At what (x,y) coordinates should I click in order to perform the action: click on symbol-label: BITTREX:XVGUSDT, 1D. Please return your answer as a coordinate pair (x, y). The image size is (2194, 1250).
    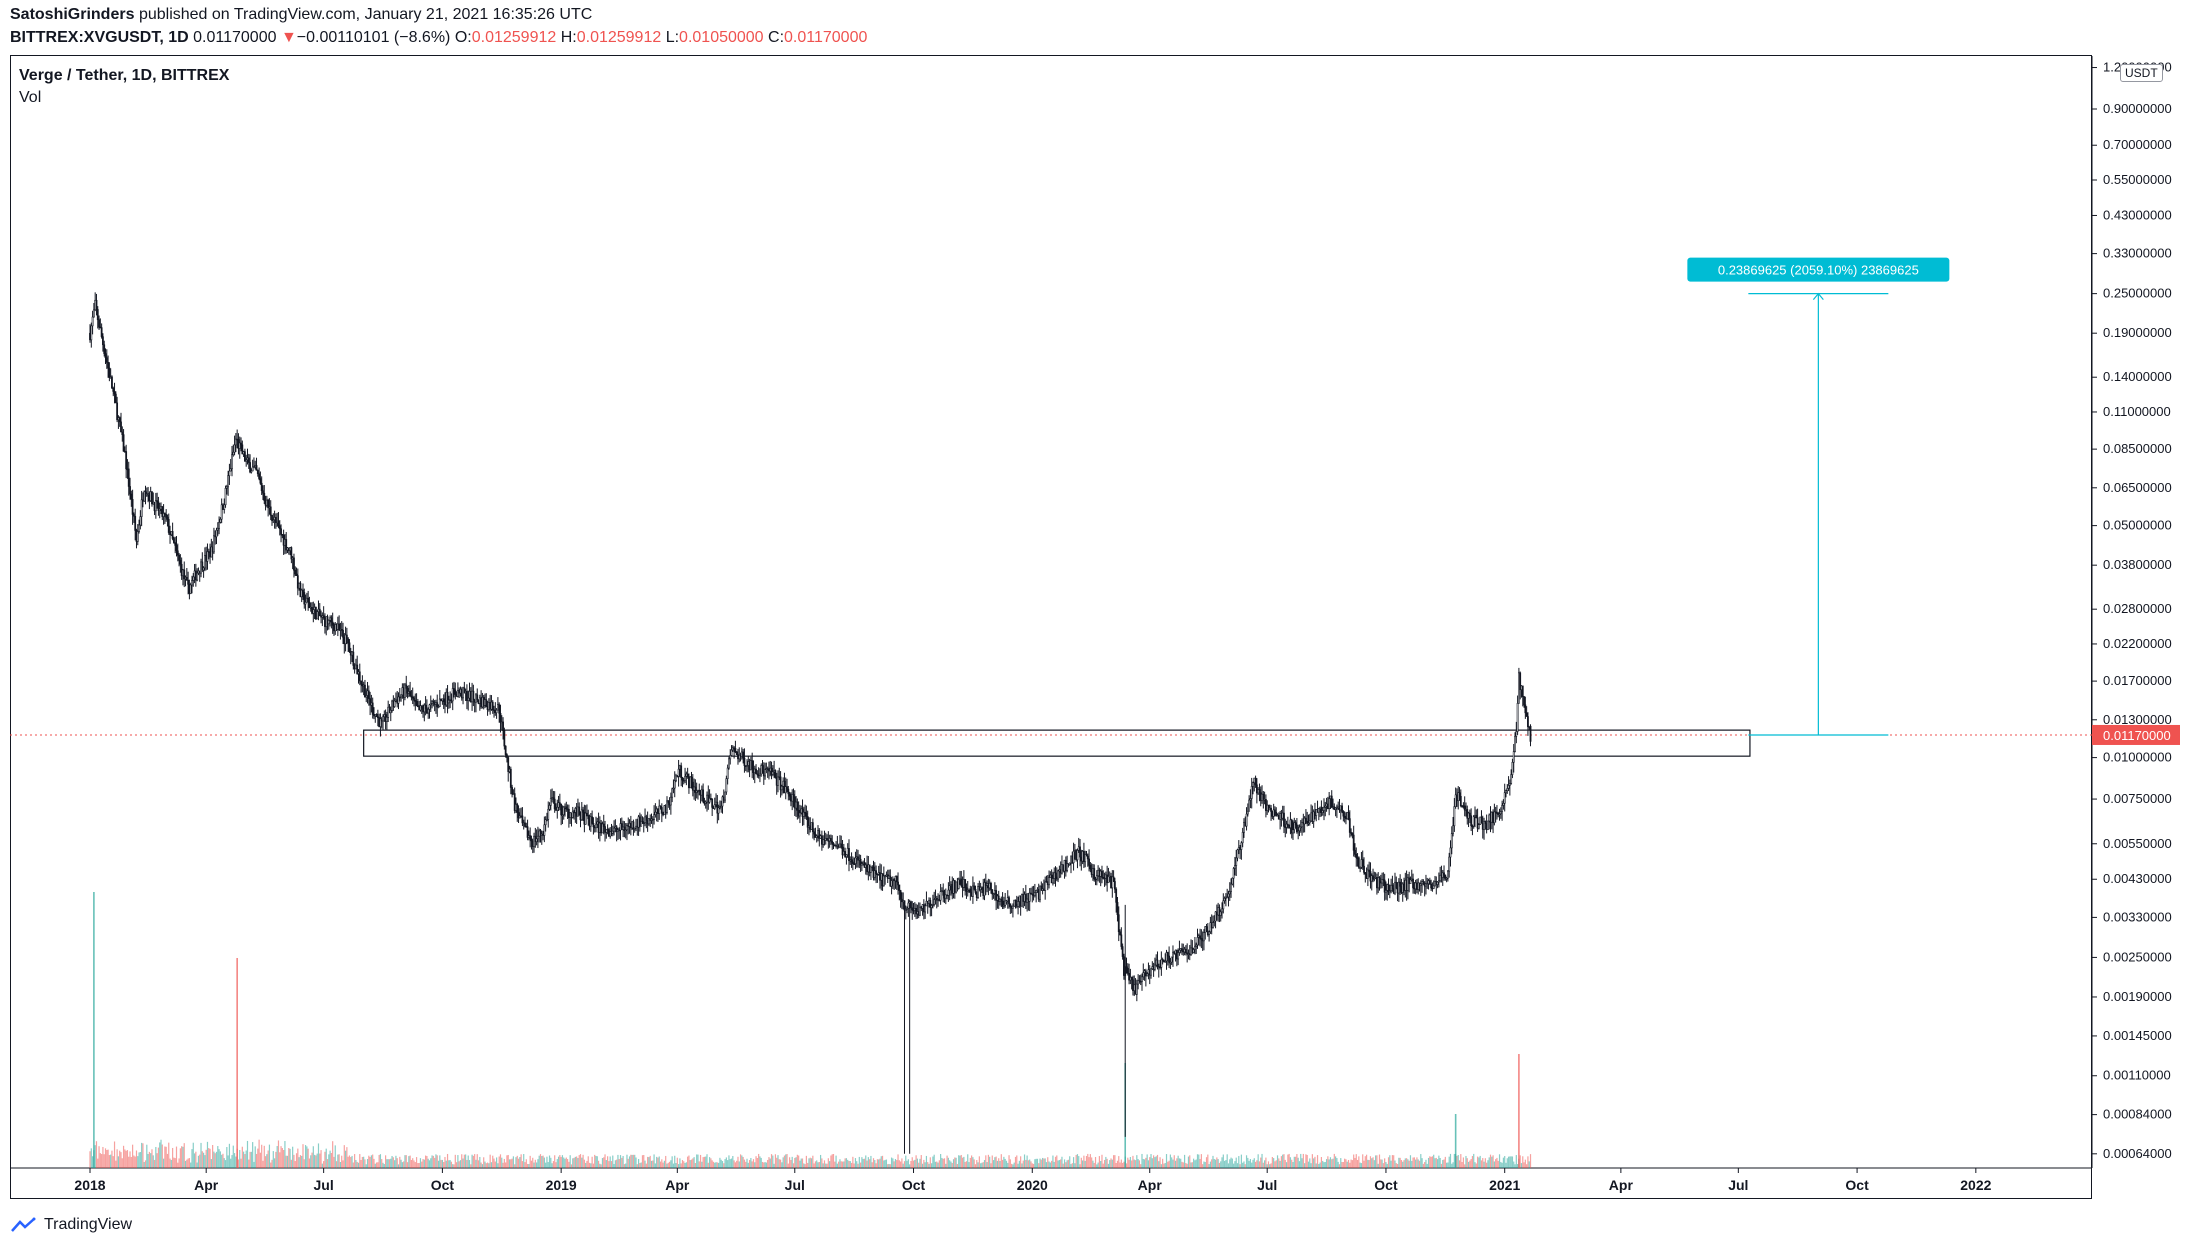
    Looking at the image, I should click on (99, 37).